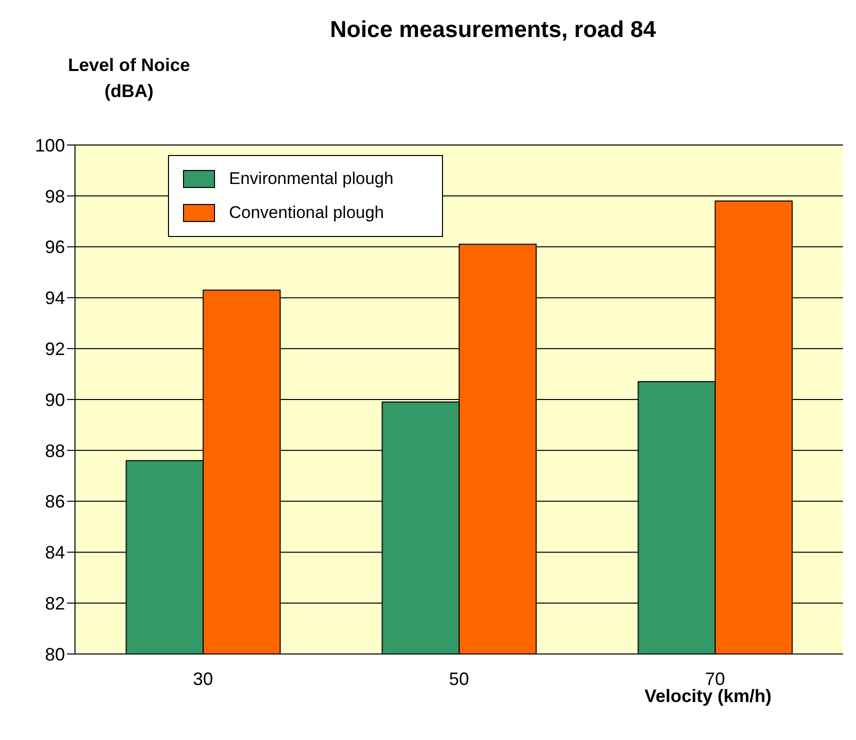 The image size is (856, 740). Describe the element at coordinates (54, 247) in the screenshot. I see `y-tick-label: 96` at that location.